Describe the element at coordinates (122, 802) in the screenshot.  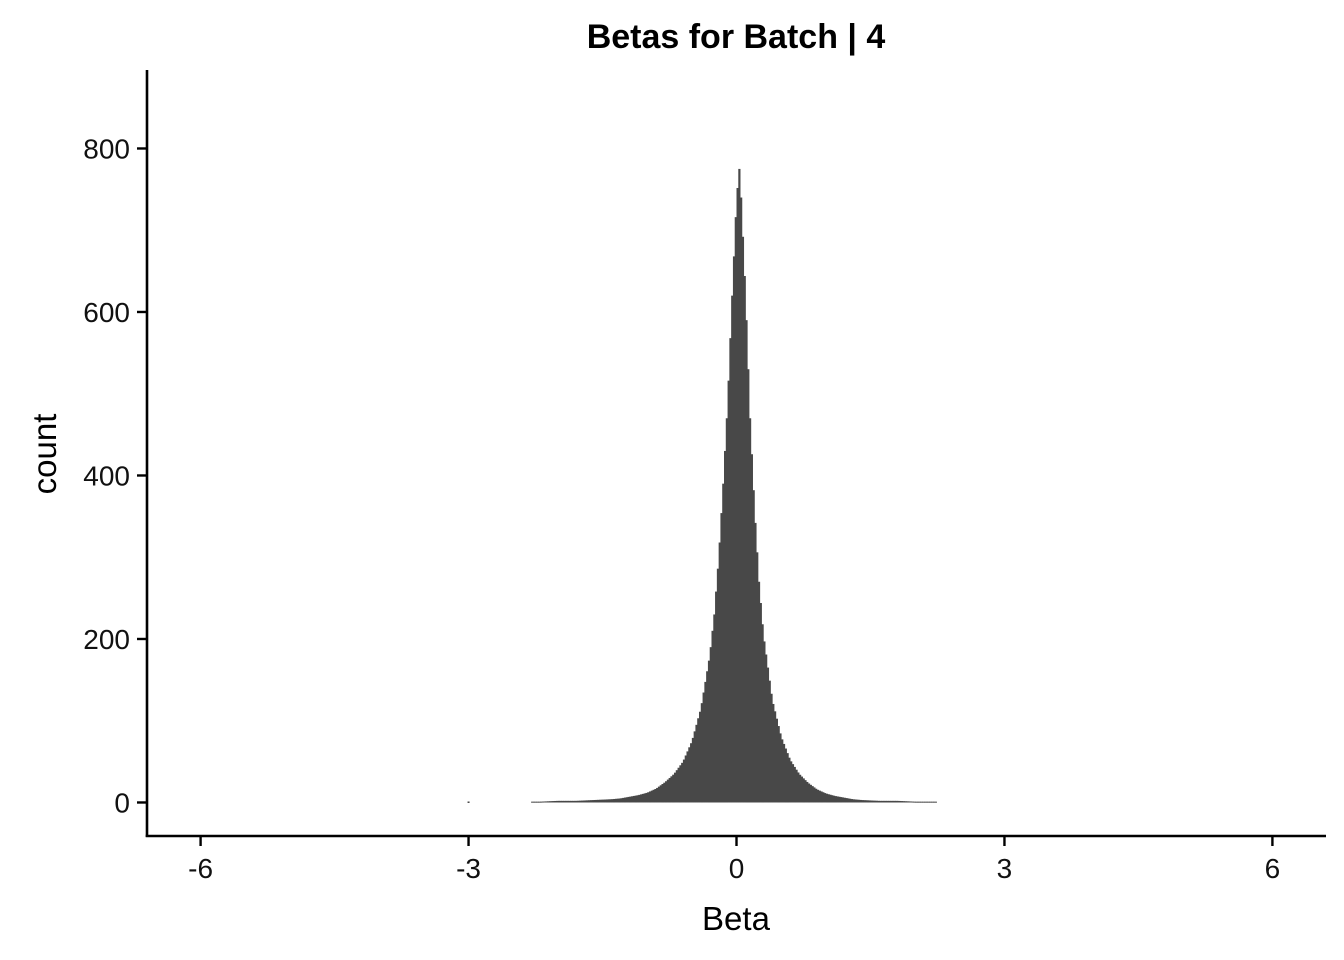
I see `y-tick-label: 0` at that location.